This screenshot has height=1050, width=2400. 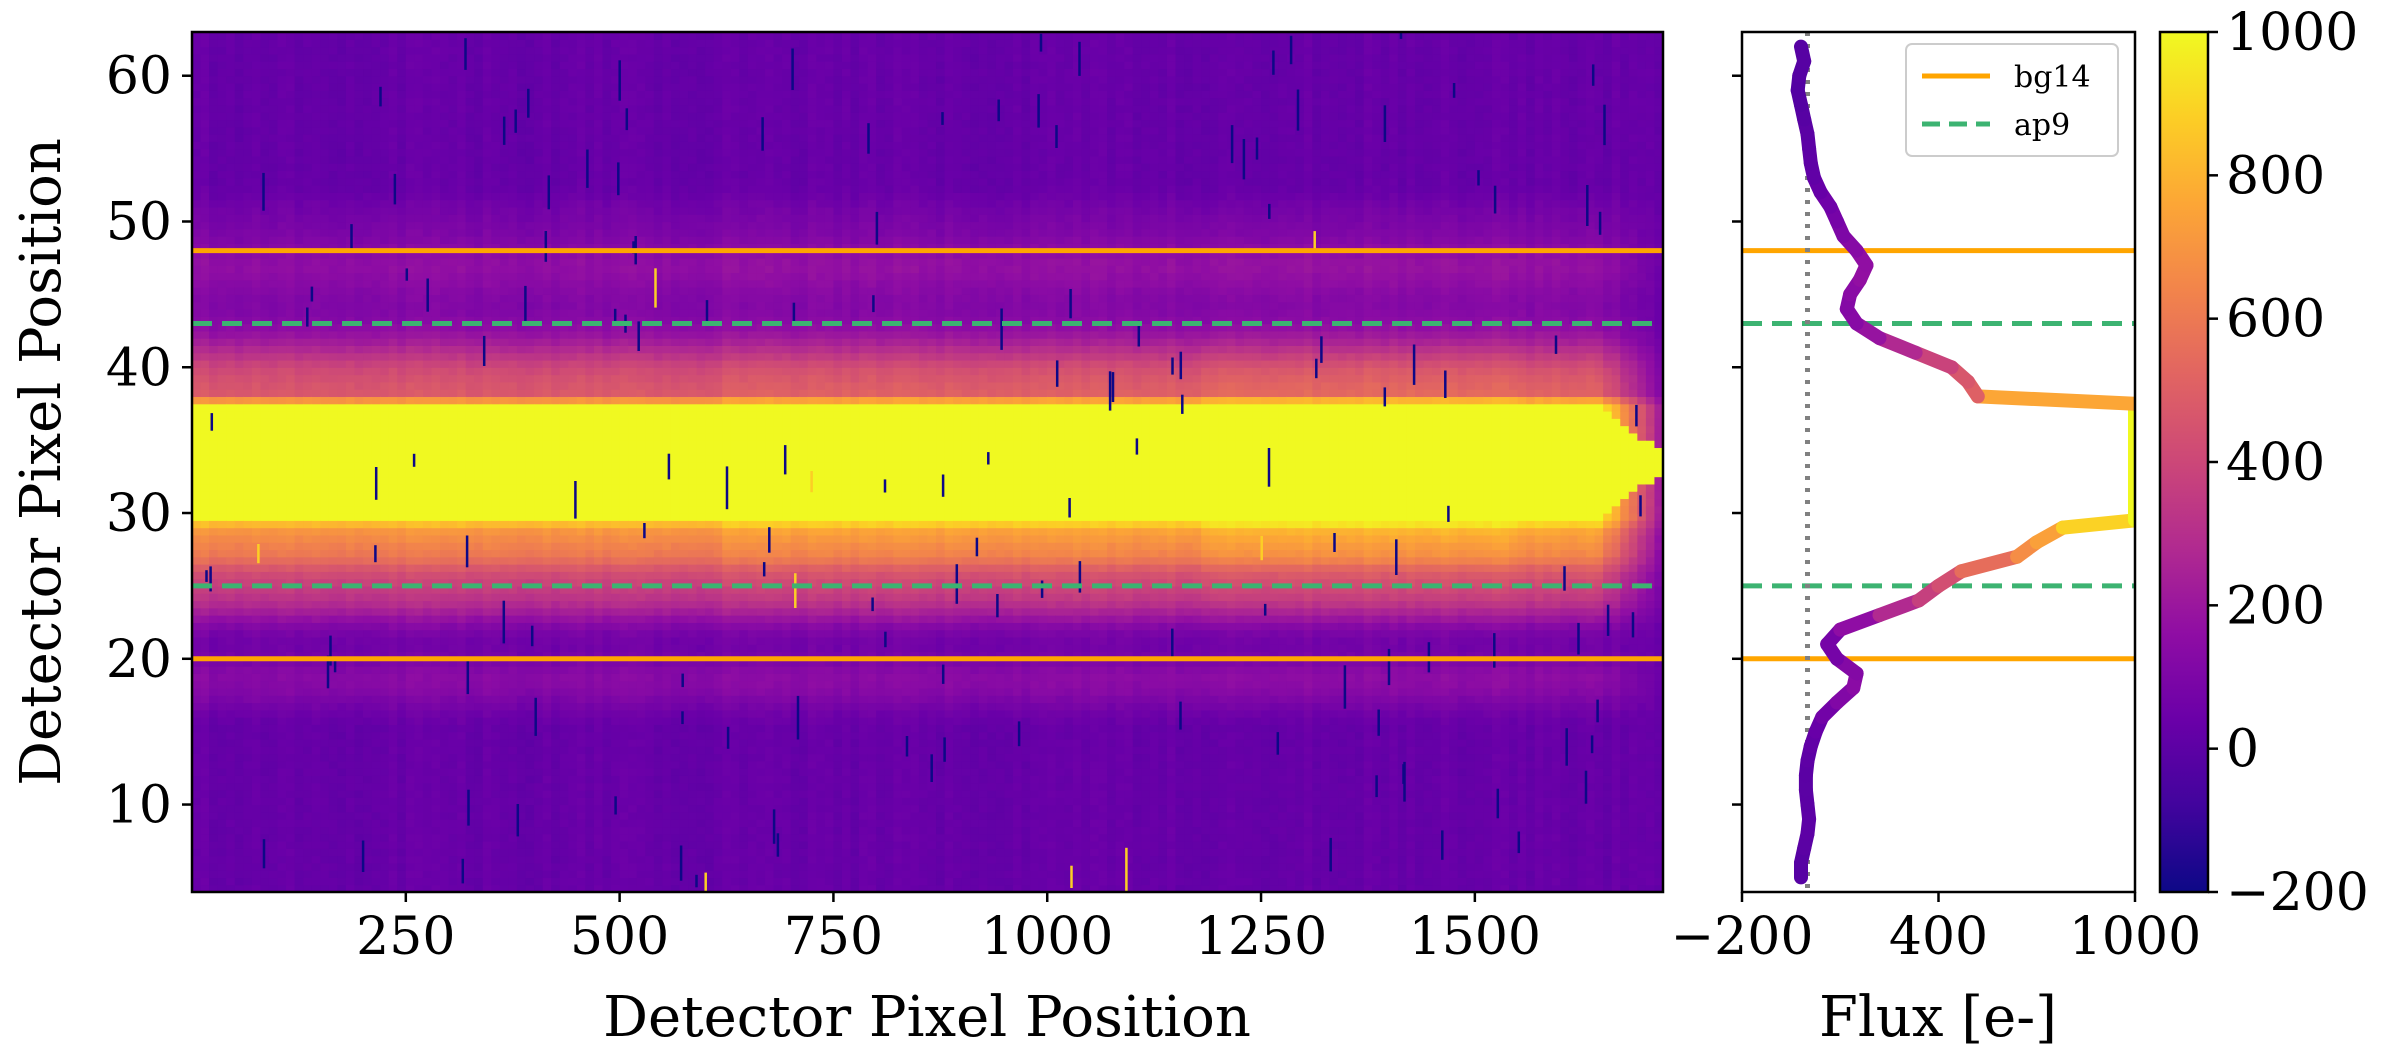 What do you see at coordinates (1938, 455) in the screenshot?
I see `profile-aperture-lines` at bounding box center [1938, 455].